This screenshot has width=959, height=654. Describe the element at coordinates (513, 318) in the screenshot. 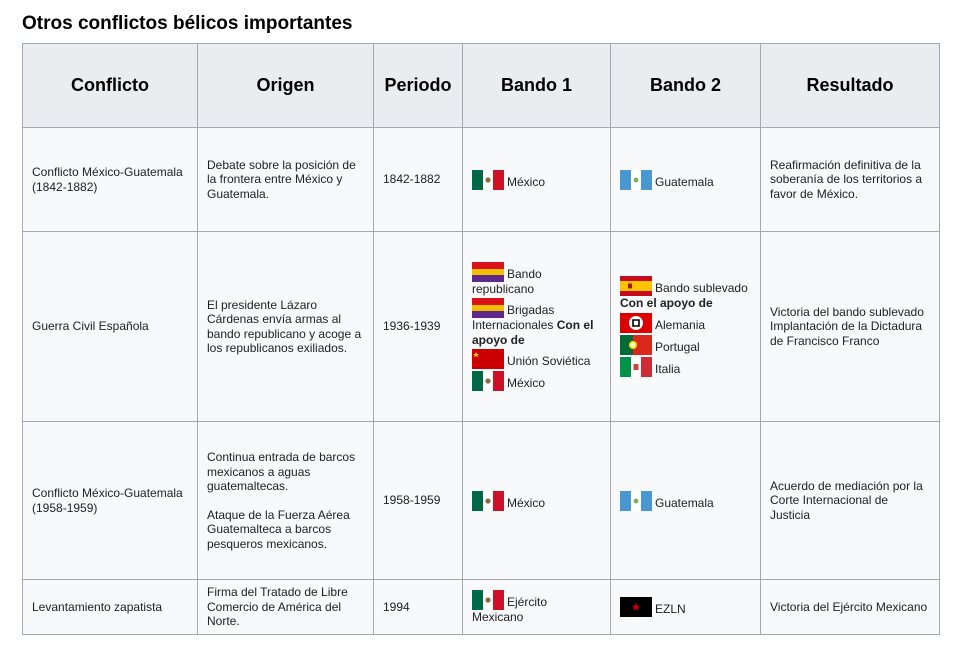

I see `faction-label: Brigadas Internacionales` at that location.